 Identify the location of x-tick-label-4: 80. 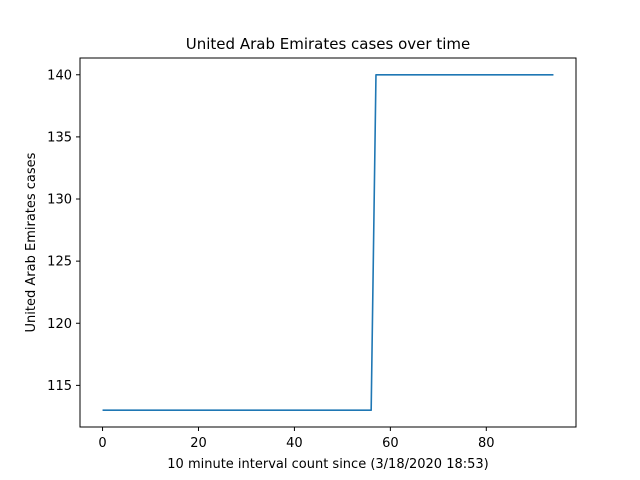
(486, 443).